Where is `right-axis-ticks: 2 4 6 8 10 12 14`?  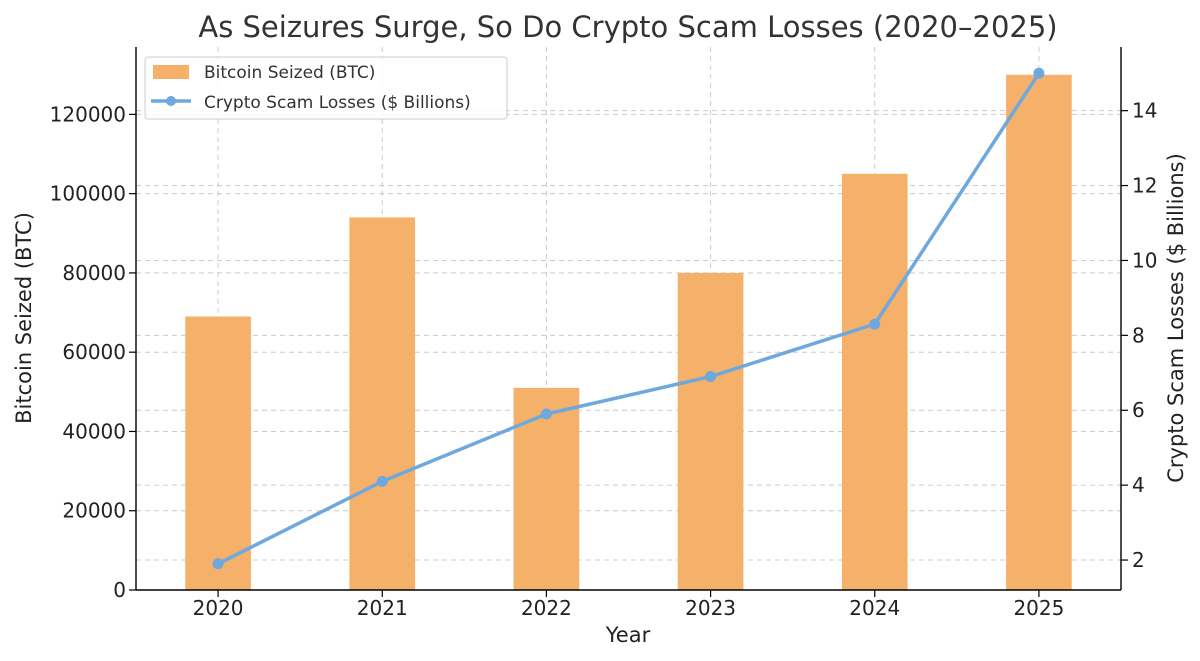 right-axis-ticks: 2 4 6 8 10 12 14 is located at coordinates (1139, 335).